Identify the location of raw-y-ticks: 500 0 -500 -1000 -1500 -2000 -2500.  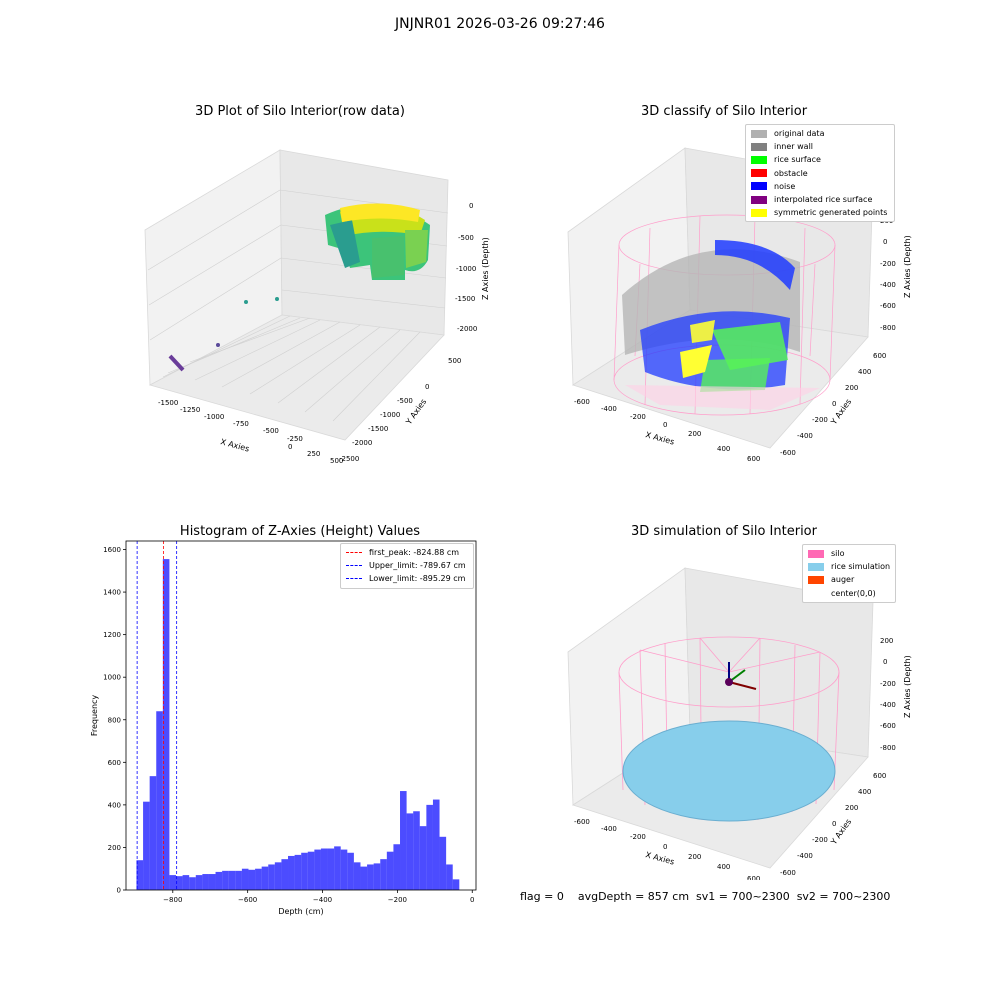
(400, 410).